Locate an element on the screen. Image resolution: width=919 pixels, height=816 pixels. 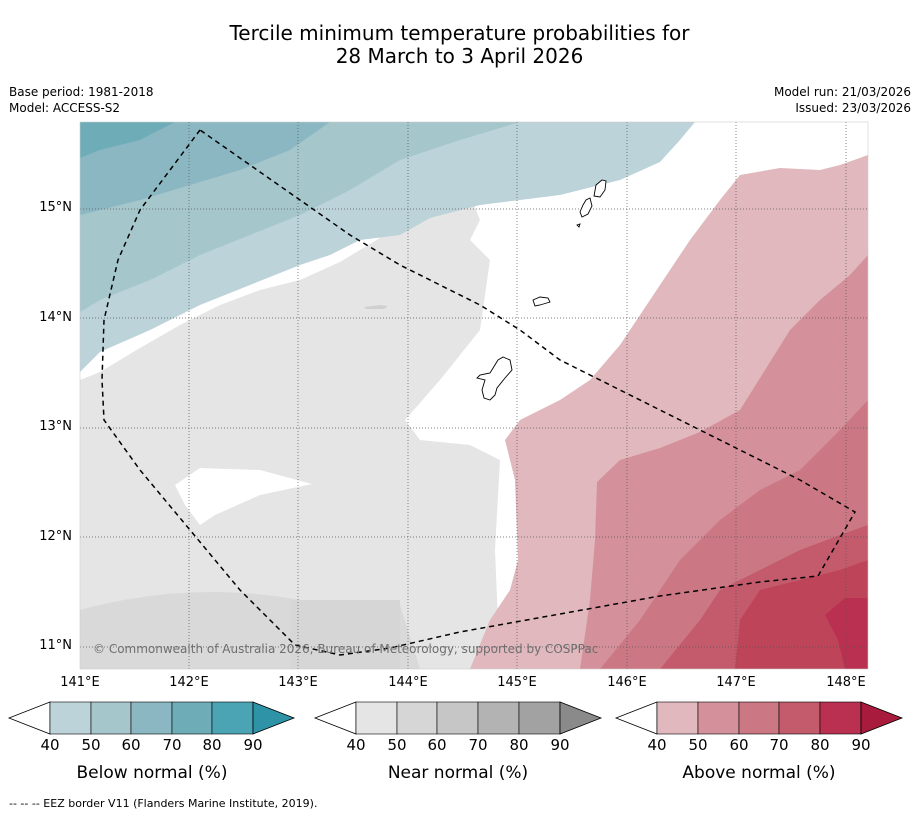
cb-below-tick: 90 is located at coordinates (253, 745).